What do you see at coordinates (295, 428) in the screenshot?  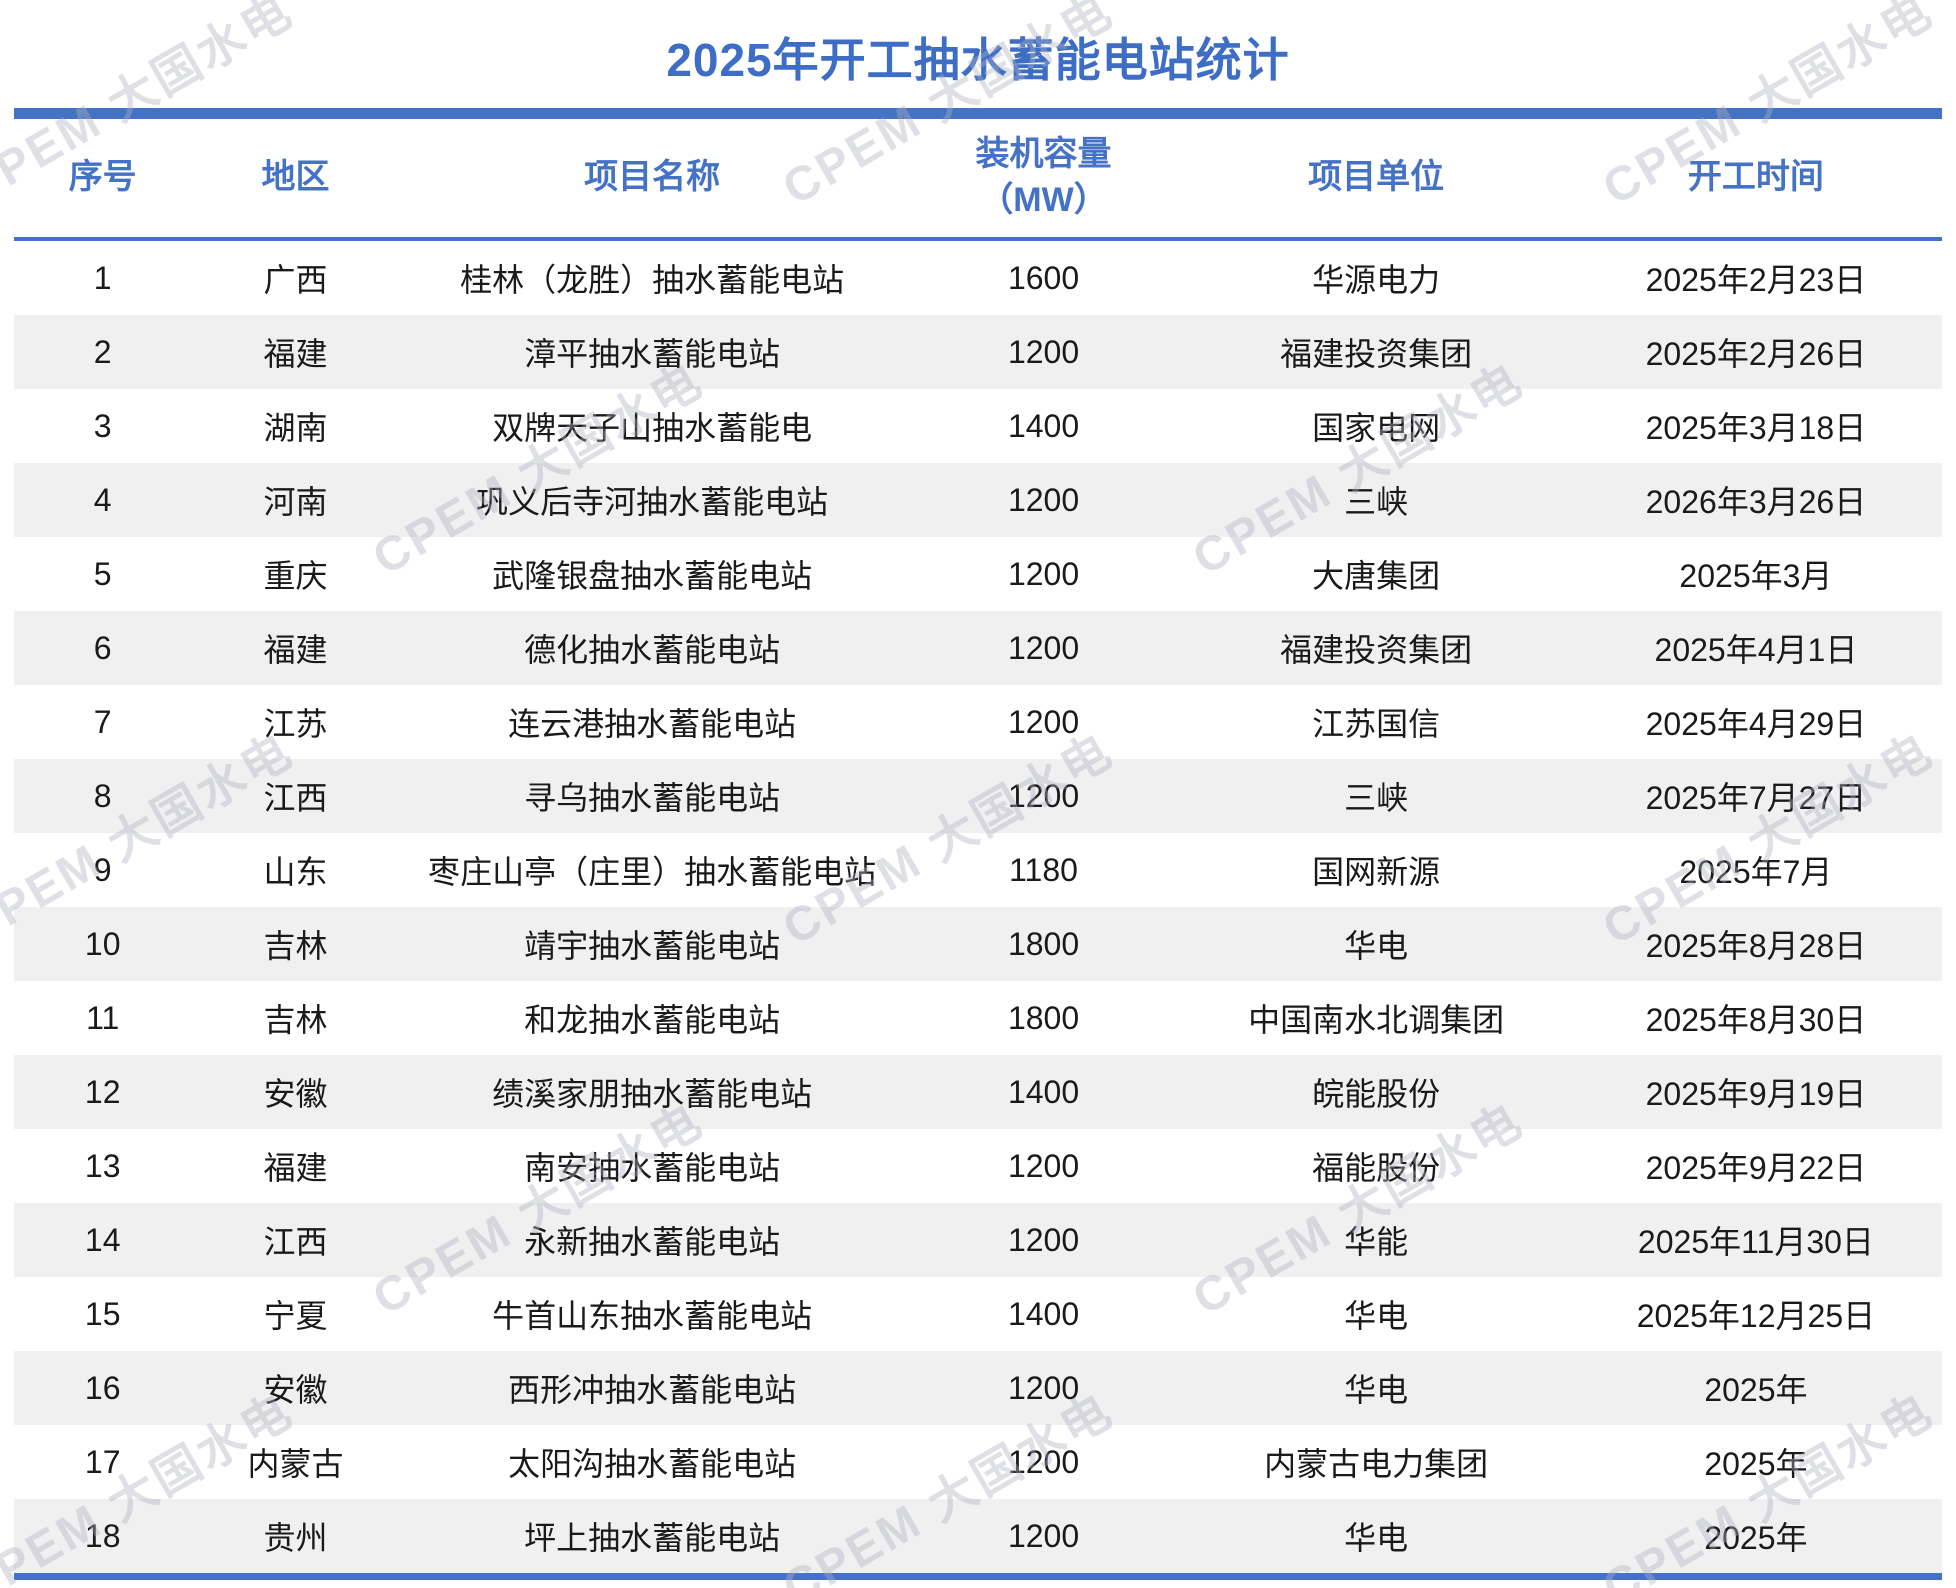 I see `cell-region: 湖南` at bounding box center [295, 428].